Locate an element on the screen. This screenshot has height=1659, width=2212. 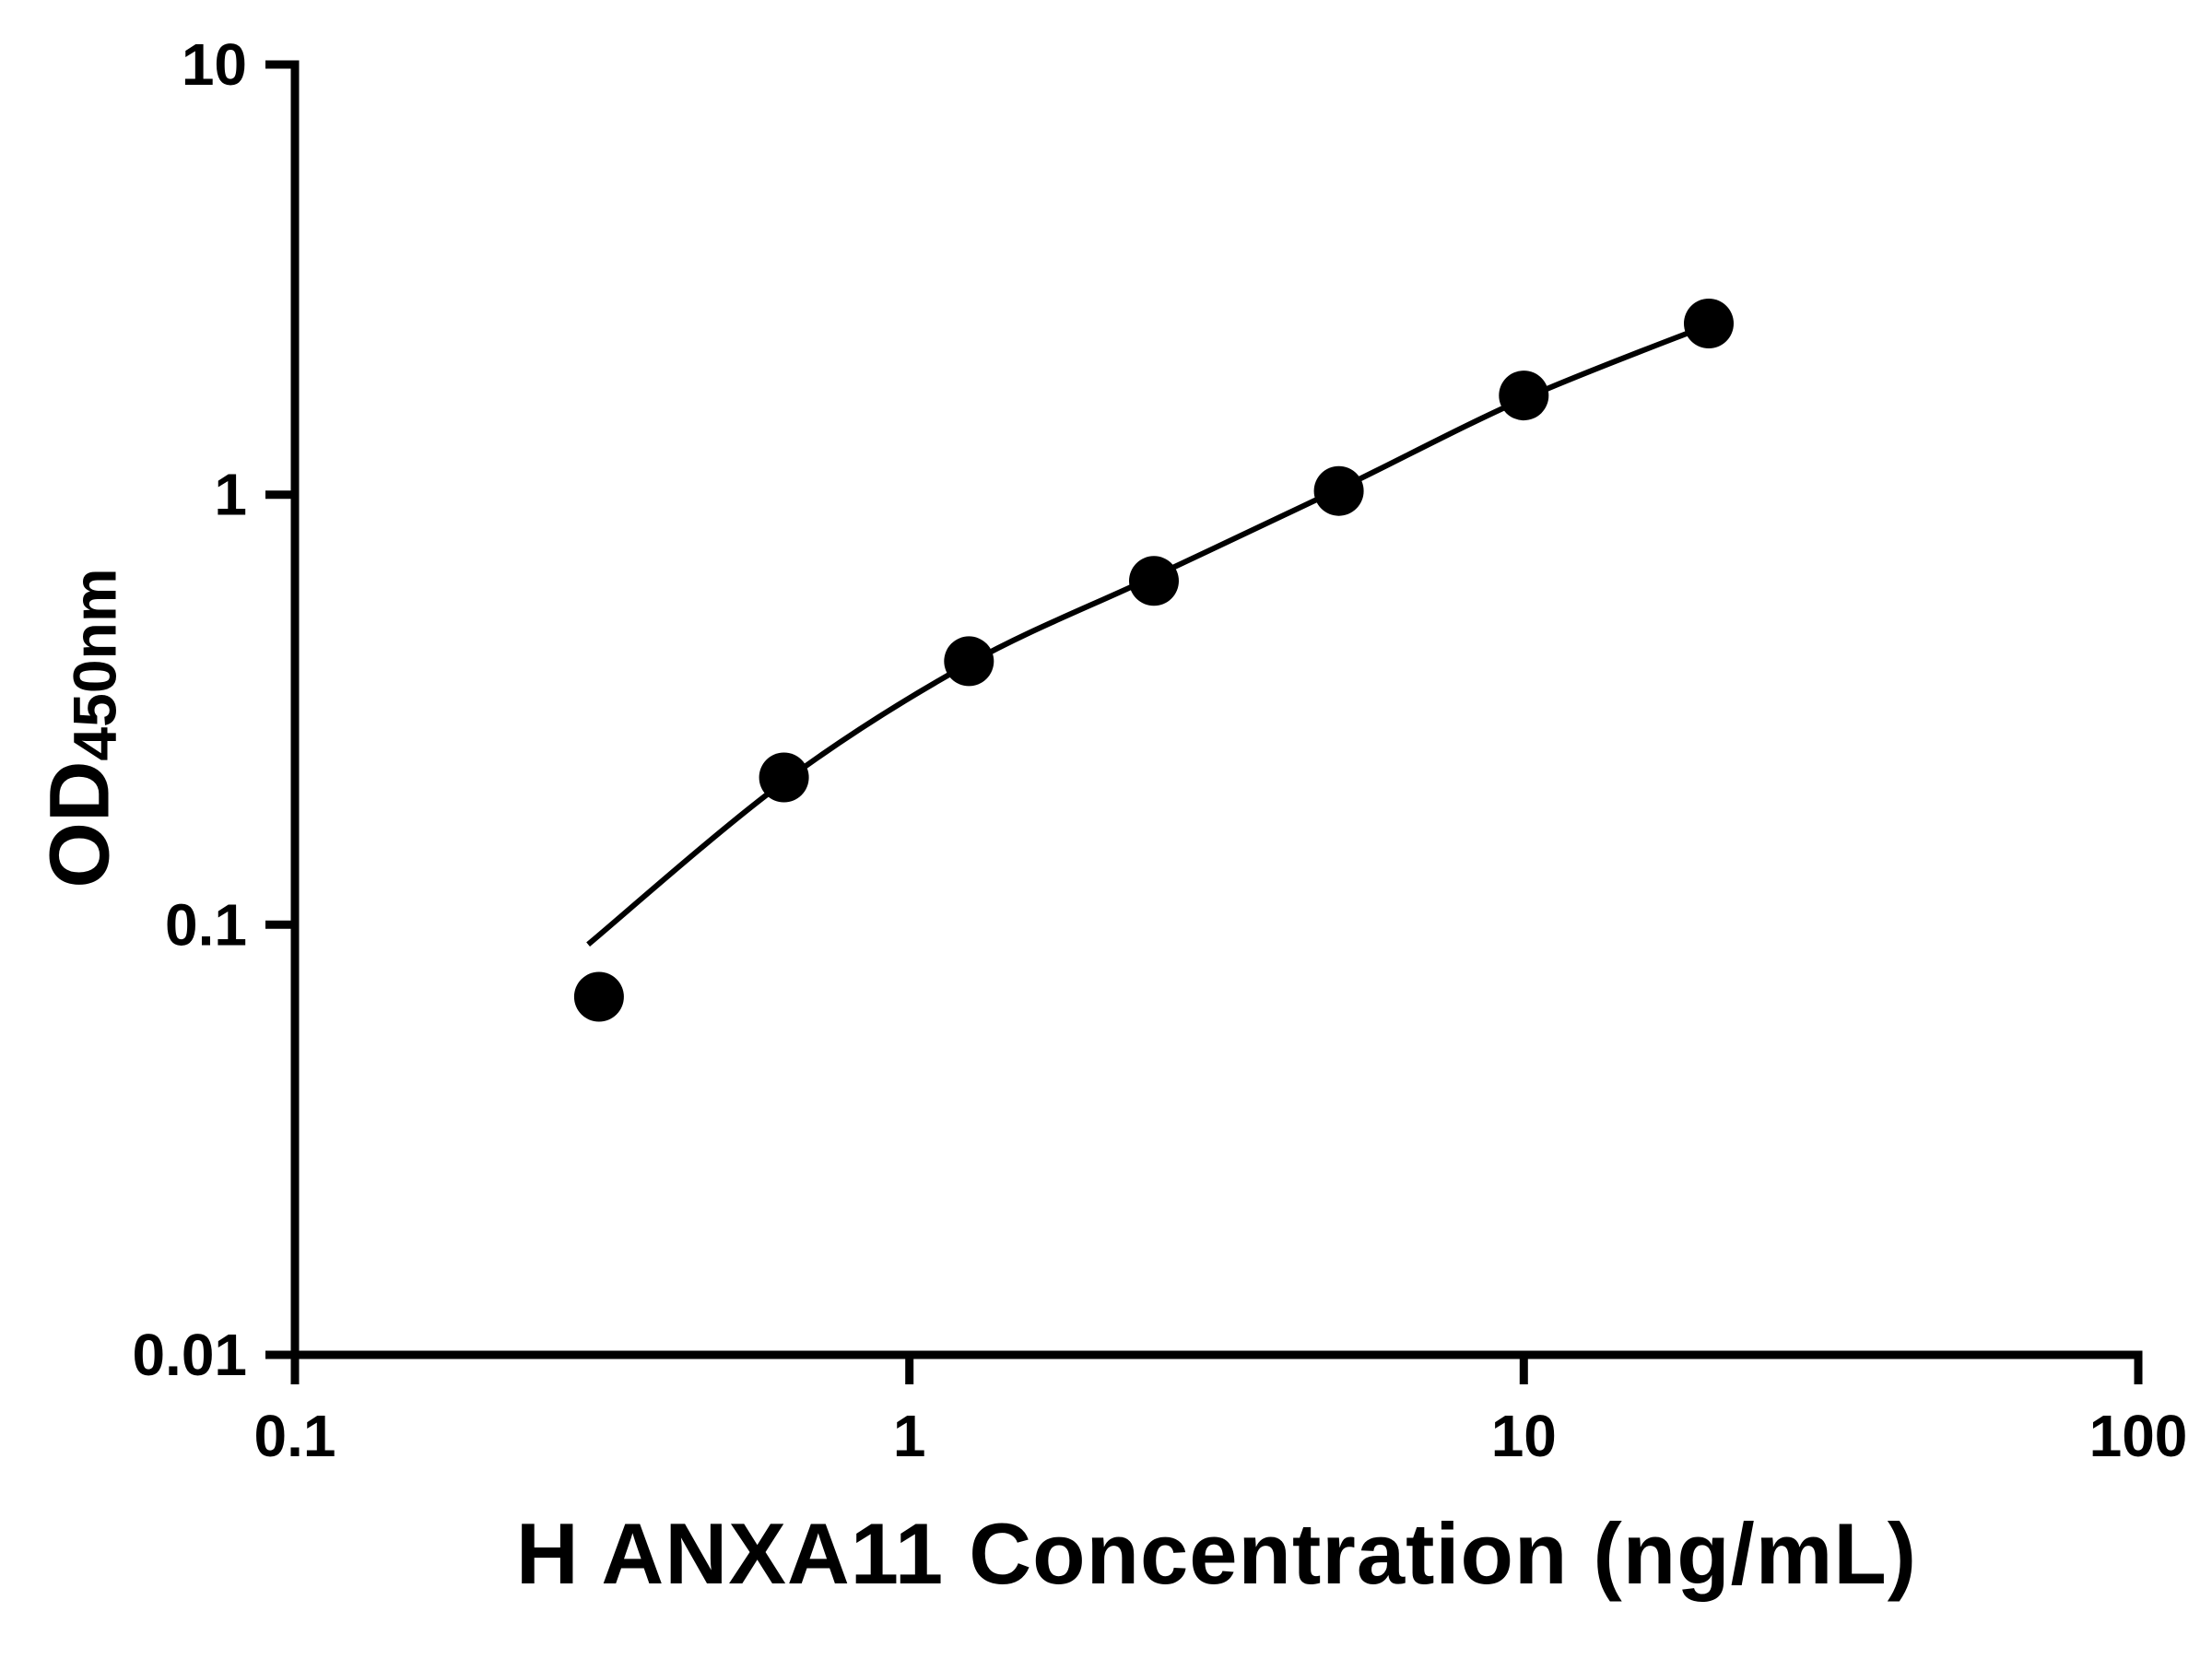
x-tick-label: 0.1 is located at coordinates (295, 1436).